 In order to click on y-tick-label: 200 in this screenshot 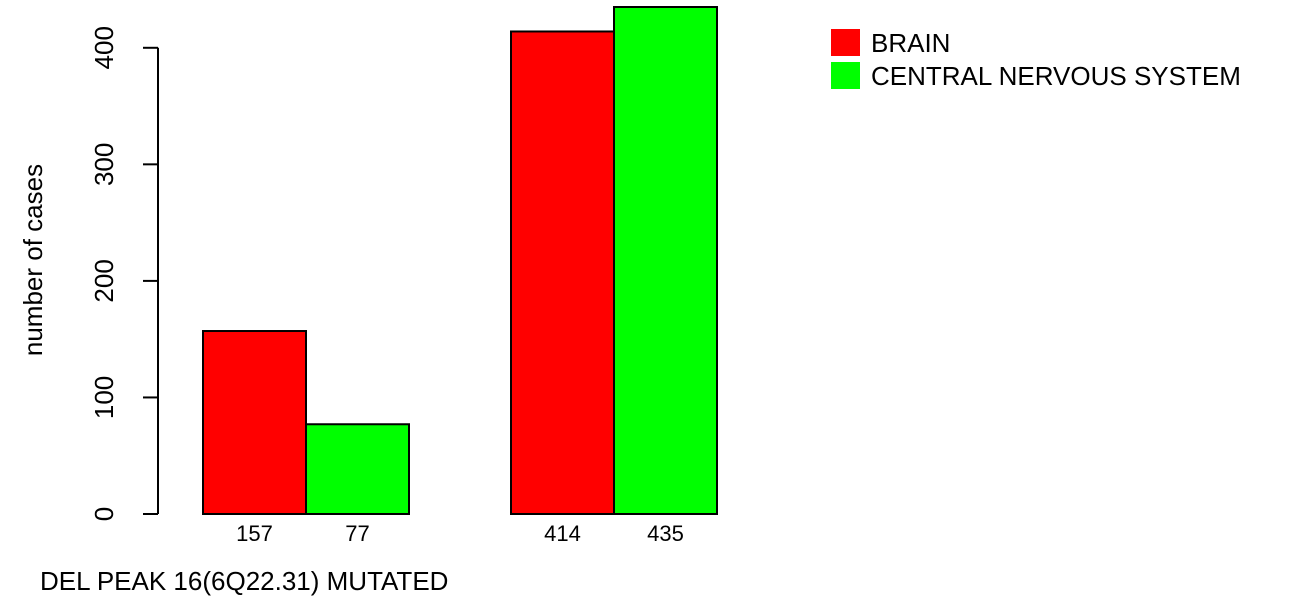, I will do `click(104, 280)`.